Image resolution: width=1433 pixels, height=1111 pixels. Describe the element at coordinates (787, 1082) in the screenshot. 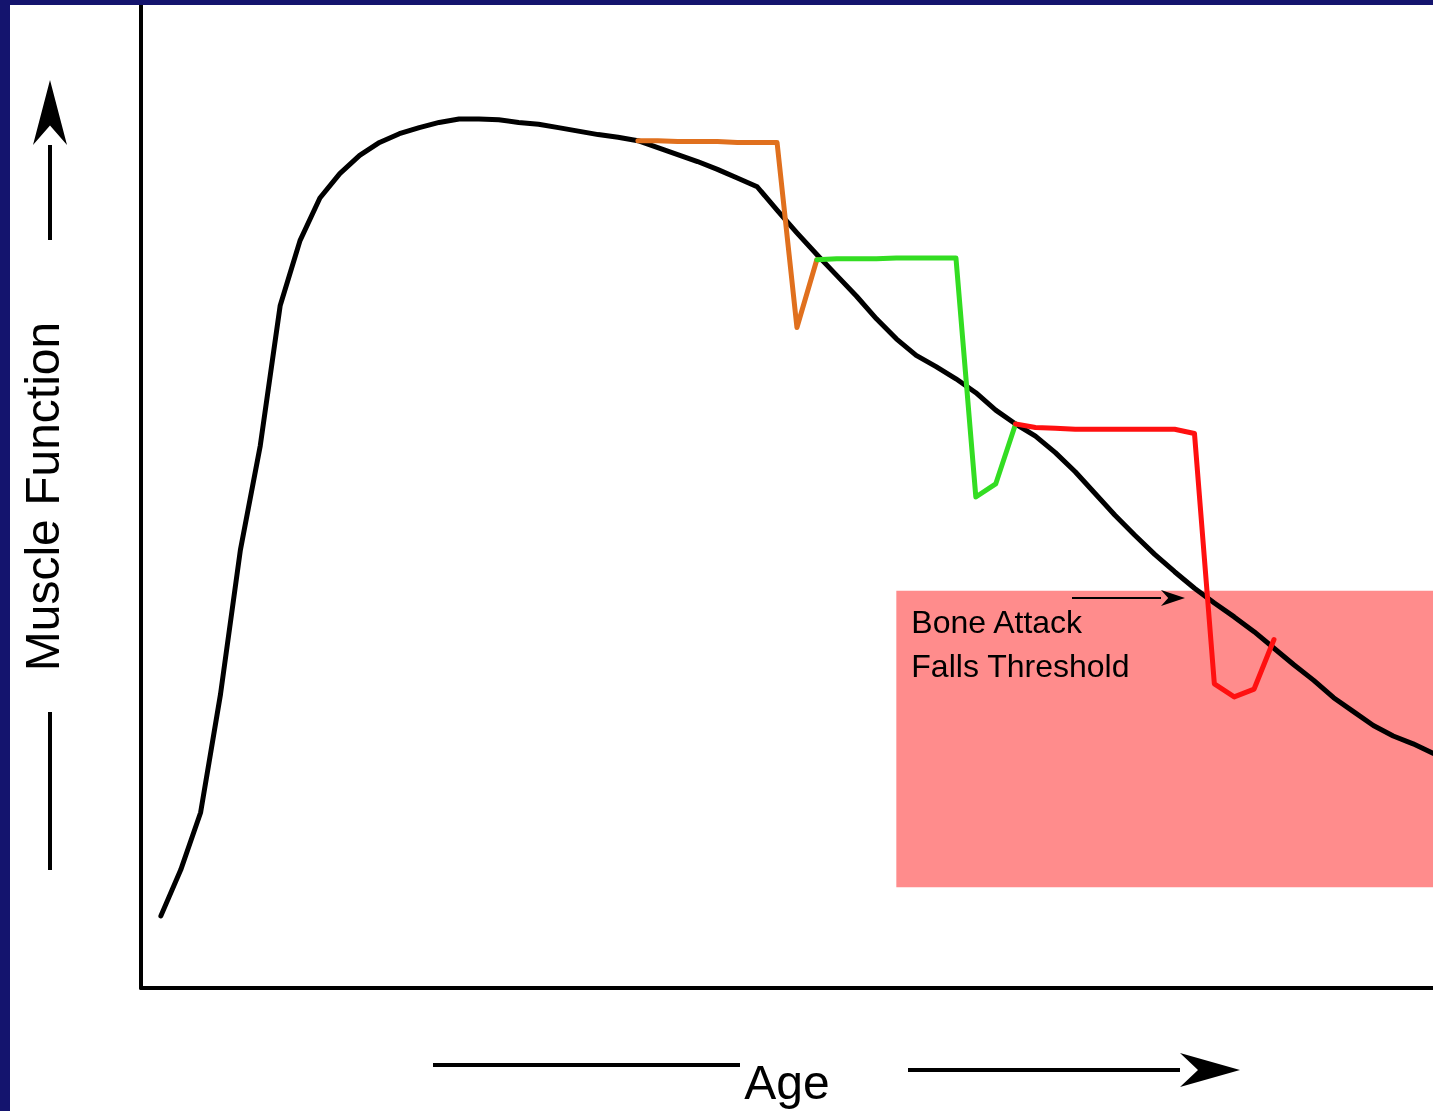

I see `x-axis-title: Age` at that location.